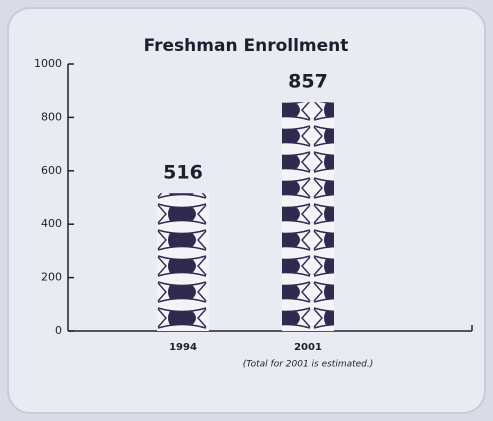  What do you see at coordinates (308, 347) in the screenshot?
I see `x-tick-label: 2001` at bounding box center [308, 347].